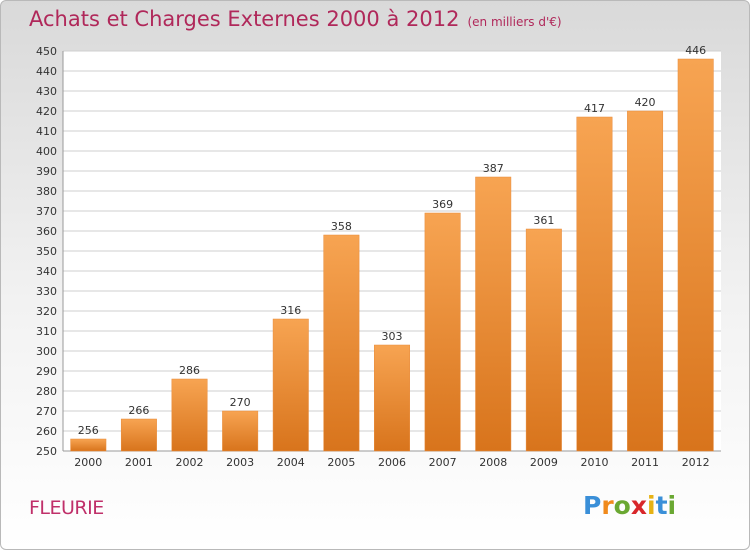  Describe the element at coordinates (46, 451) in the screenshot. I see `y-tick-label: 250` at that location.